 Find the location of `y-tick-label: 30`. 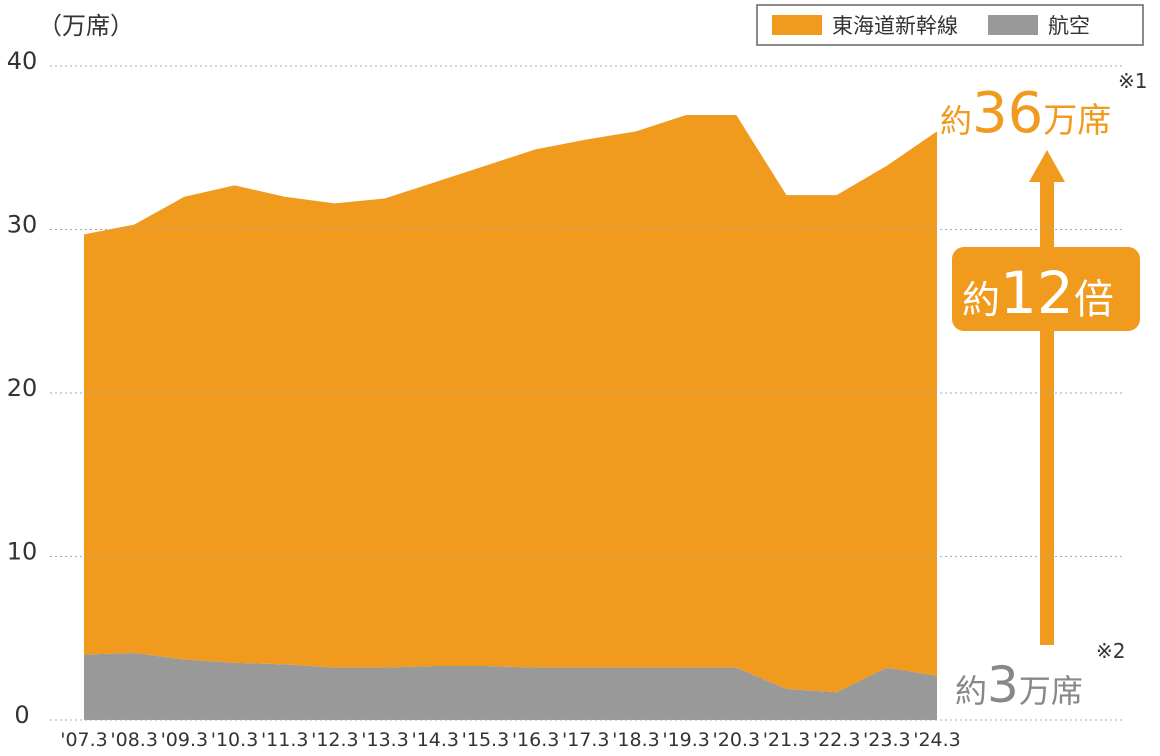

y-tick-label: 30 is located at coordinates (22, 225).